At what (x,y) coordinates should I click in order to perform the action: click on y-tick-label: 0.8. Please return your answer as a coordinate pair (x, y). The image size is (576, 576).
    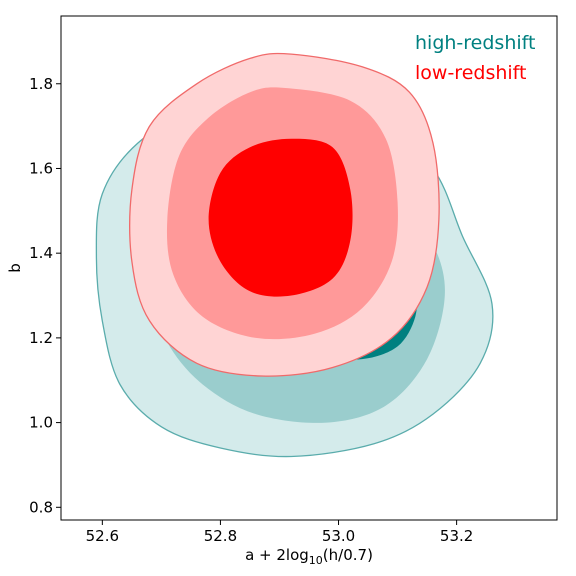
    Looking at the image, I should click on (41, 507).